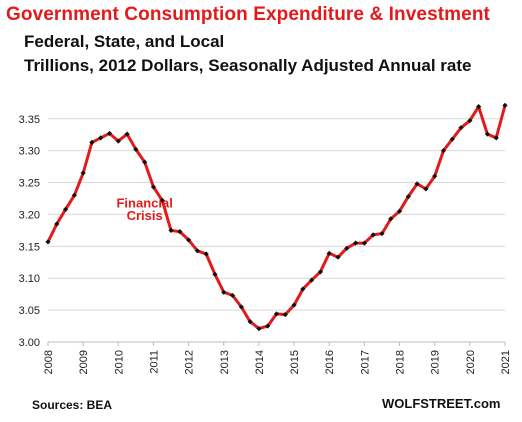  I want to click on x-tick-label: 2016, so click(330, 362).